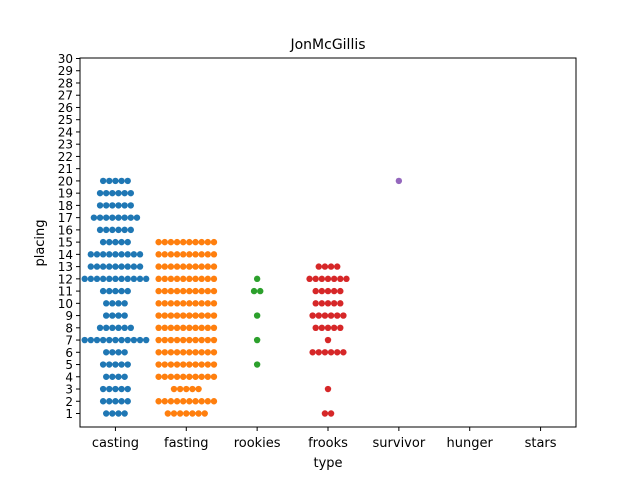 The image size is (640, 480). Describe the element at coordinates (65, 120) in the screenshot. I see `y-tick-label: 25` at that location.